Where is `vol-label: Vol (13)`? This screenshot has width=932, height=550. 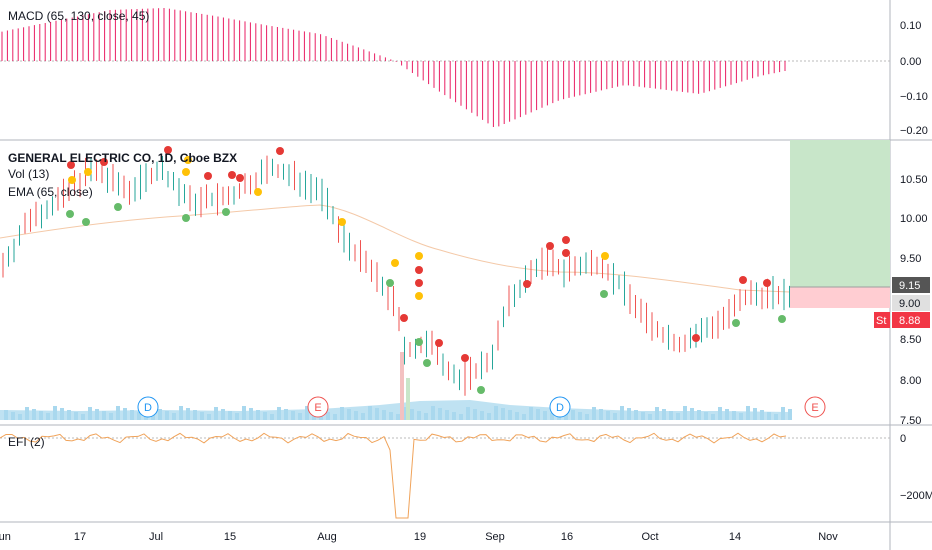 vol-label: Vol (13) is located at coordinates (28, 174).